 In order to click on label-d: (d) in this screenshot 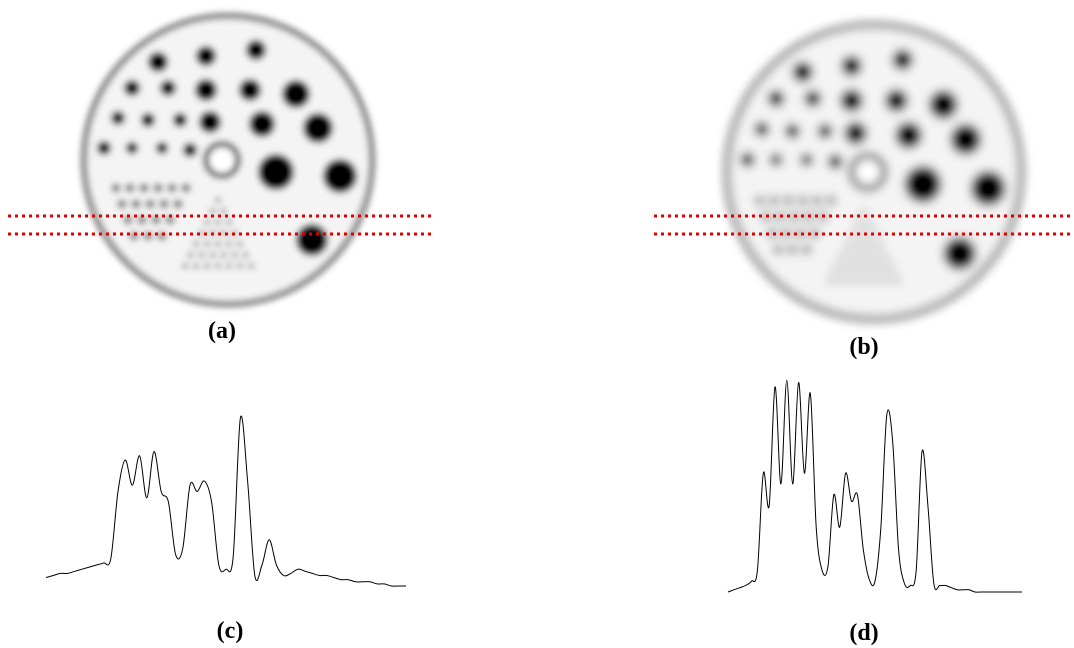, I will do `click(864, 633)`.